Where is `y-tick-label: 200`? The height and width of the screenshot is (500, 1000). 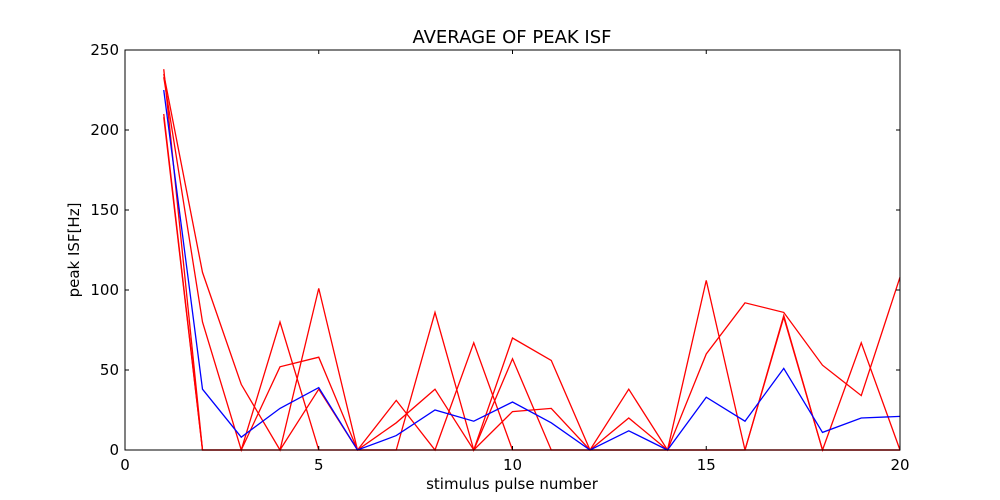 y-tick-label: 200 is located at coordinates (104, 130).